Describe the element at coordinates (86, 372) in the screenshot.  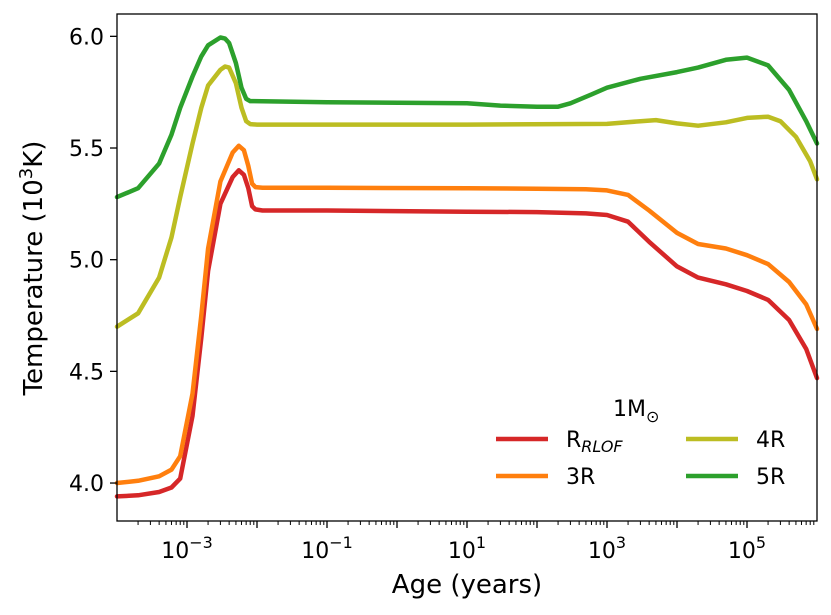
I see `y-tick-label: 4.5` at that location.